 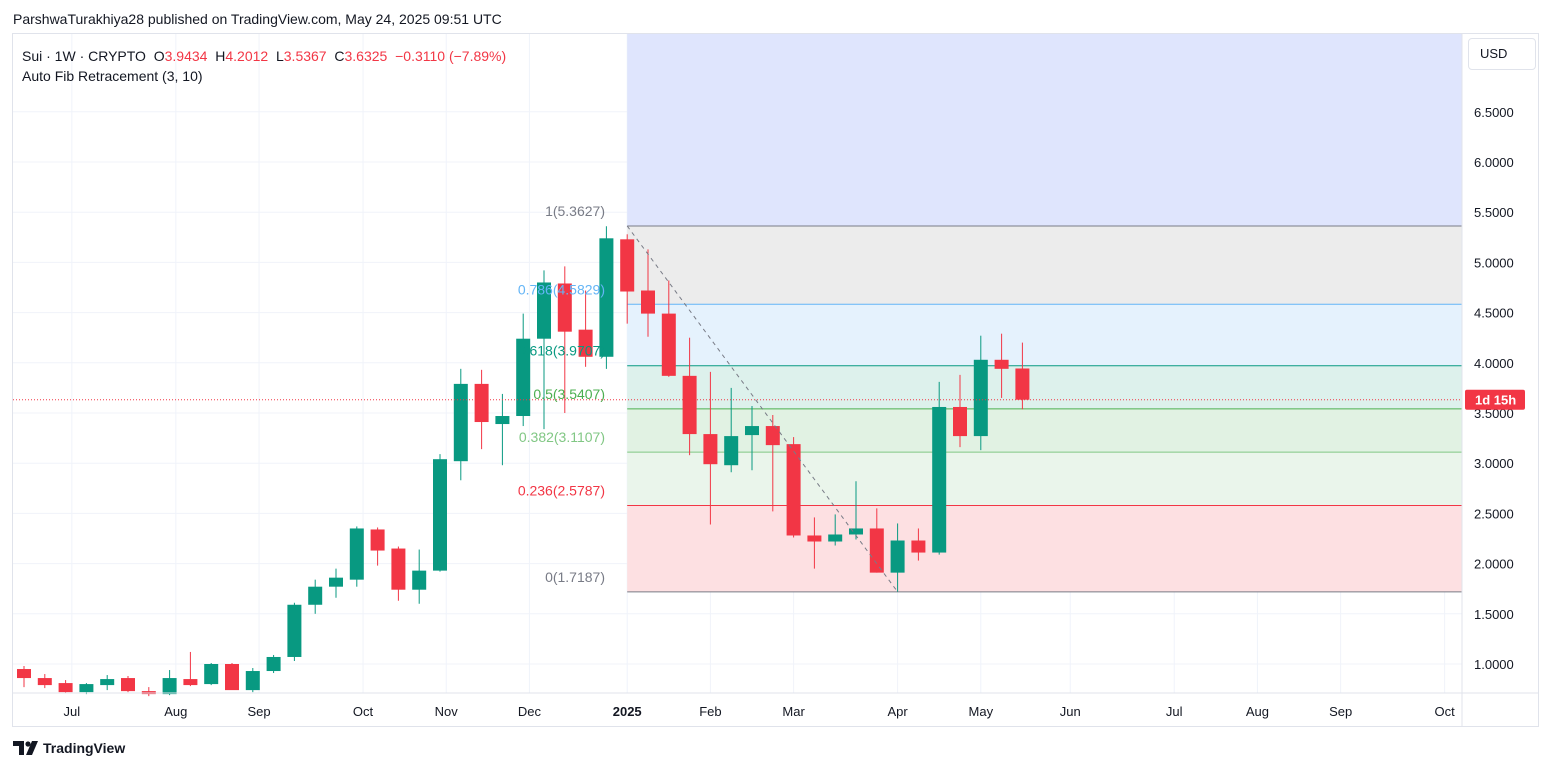 I want to click on price-tick-label: 1.0000, so click(x=1494, y=664).